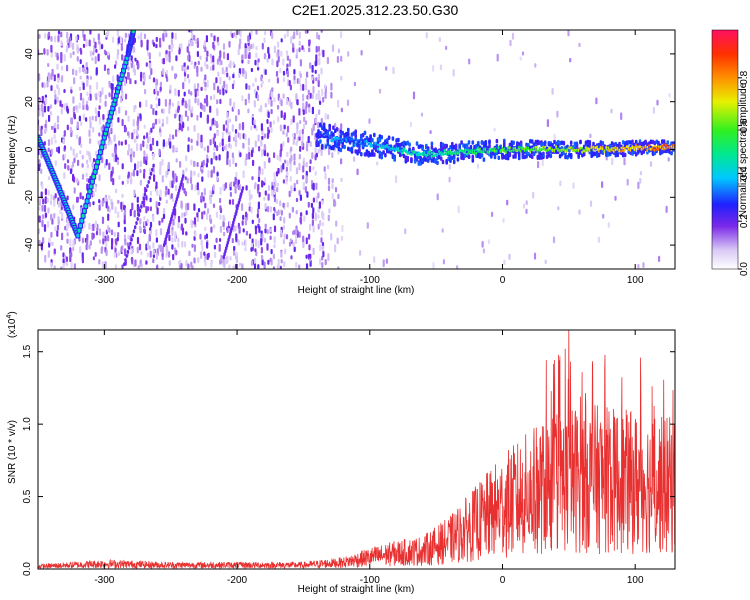 This screenshot has height=600, width=750. Describe the element at coordinates (29, 149) in the screenshot. I see `spectrogram-y-tick-label: 0` at that location.